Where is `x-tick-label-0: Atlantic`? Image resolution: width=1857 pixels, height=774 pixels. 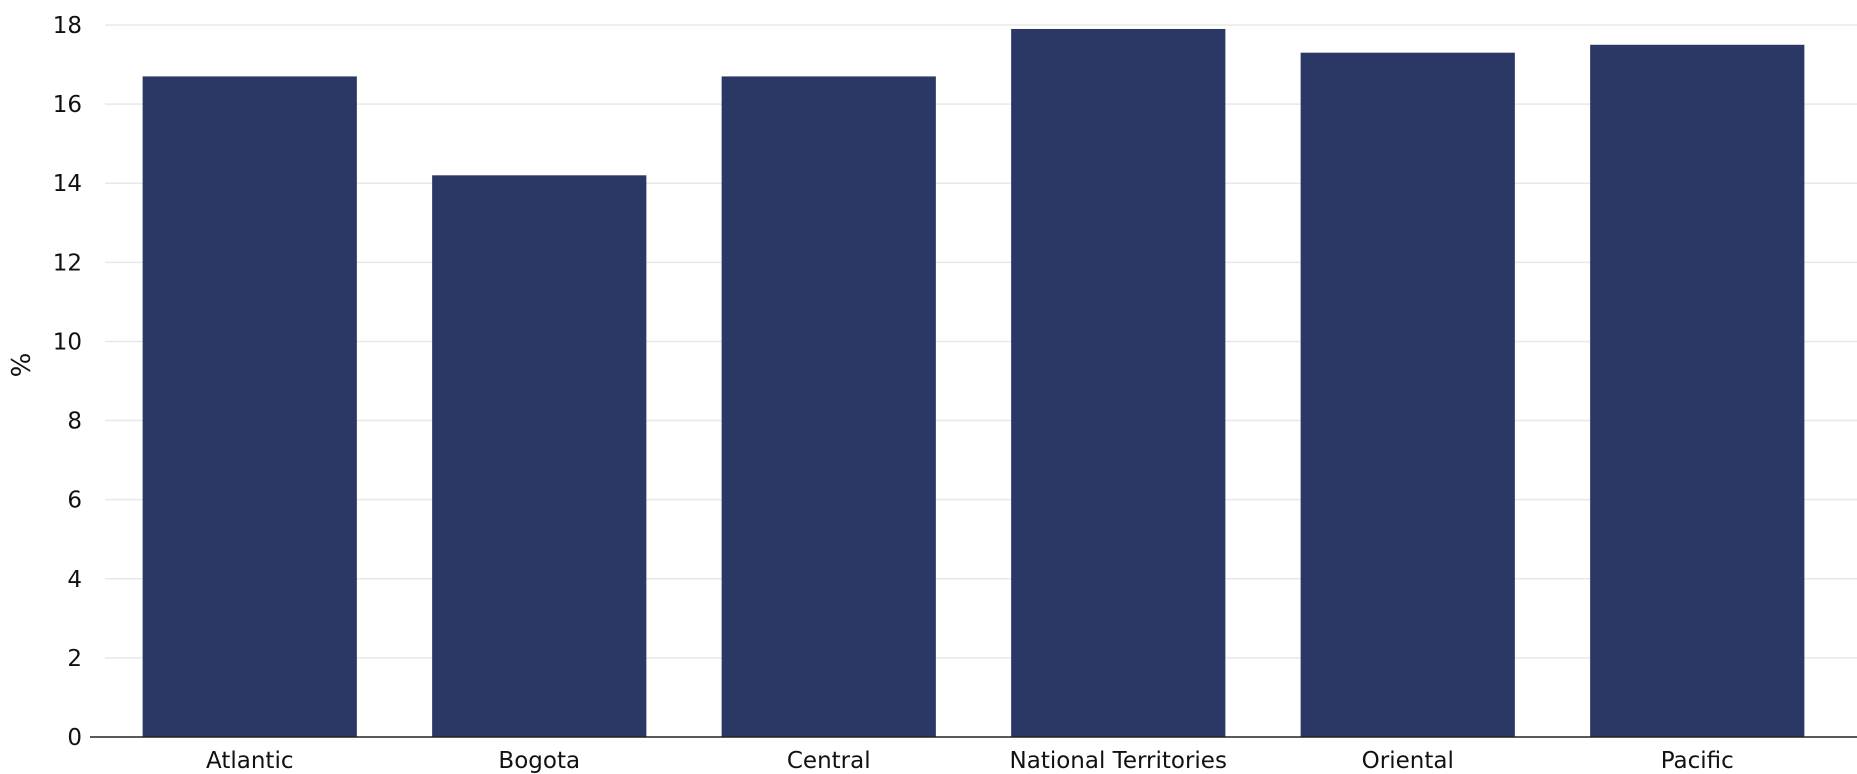 x-tick-label-0: Atlantic is located at coordinates (249, 761).